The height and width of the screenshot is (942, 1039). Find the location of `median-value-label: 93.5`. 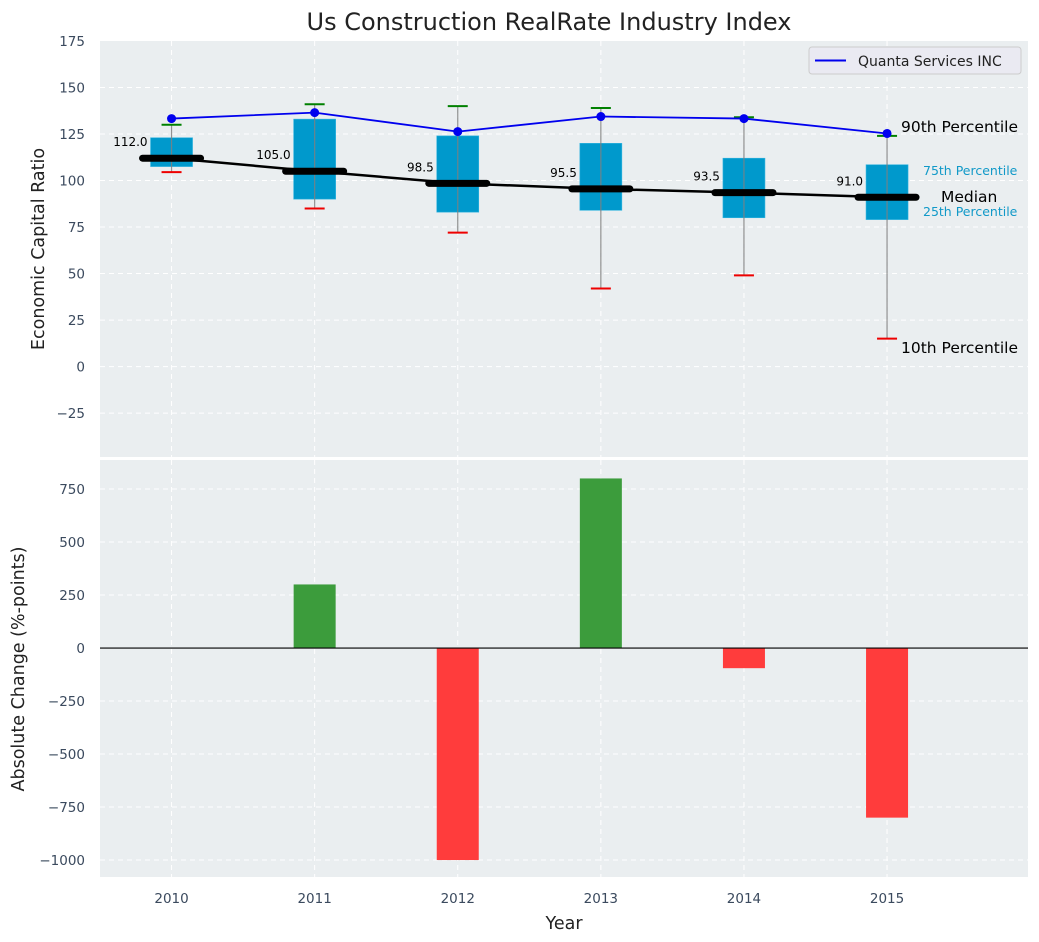

median-value-label: 93.5 is located at coordinates (706, 177).